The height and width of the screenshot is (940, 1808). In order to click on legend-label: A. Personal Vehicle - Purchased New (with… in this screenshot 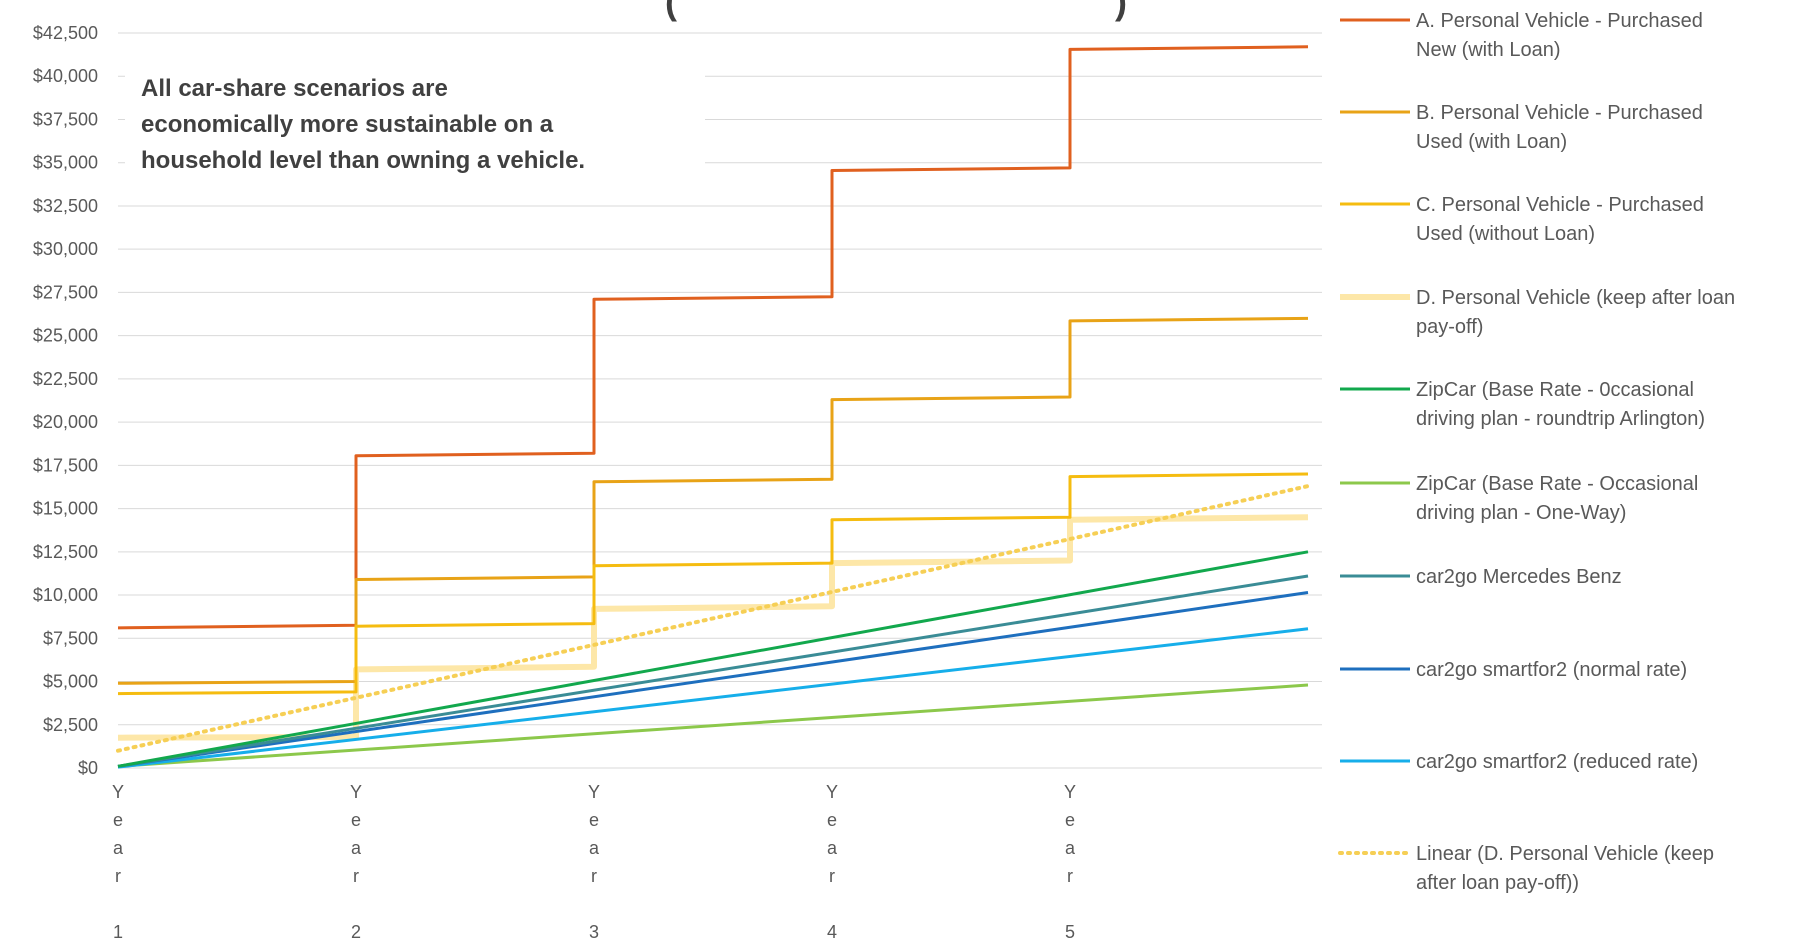, I will do `click(1559, 35)`.